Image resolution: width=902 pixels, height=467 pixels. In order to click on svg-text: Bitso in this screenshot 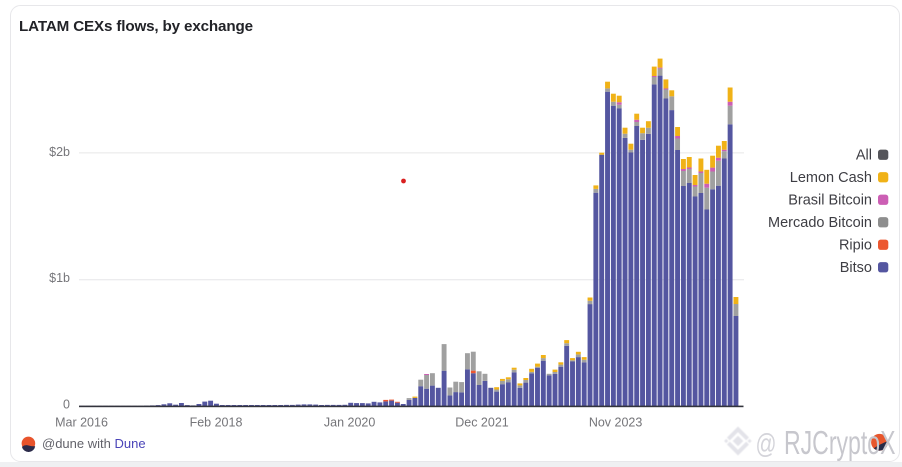, I will do `click(856, 268)`.